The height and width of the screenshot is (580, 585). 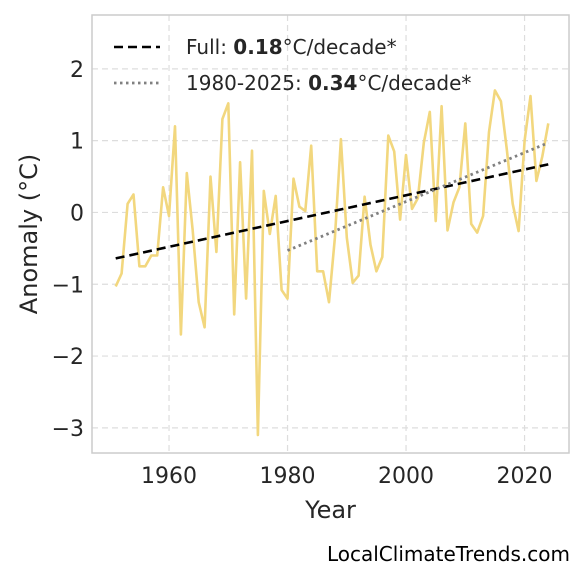 What do you see at coordinates (257, 47) in the screenshot?
I see `legend-label-rate: 0.18` at bounding box center [257, 47].